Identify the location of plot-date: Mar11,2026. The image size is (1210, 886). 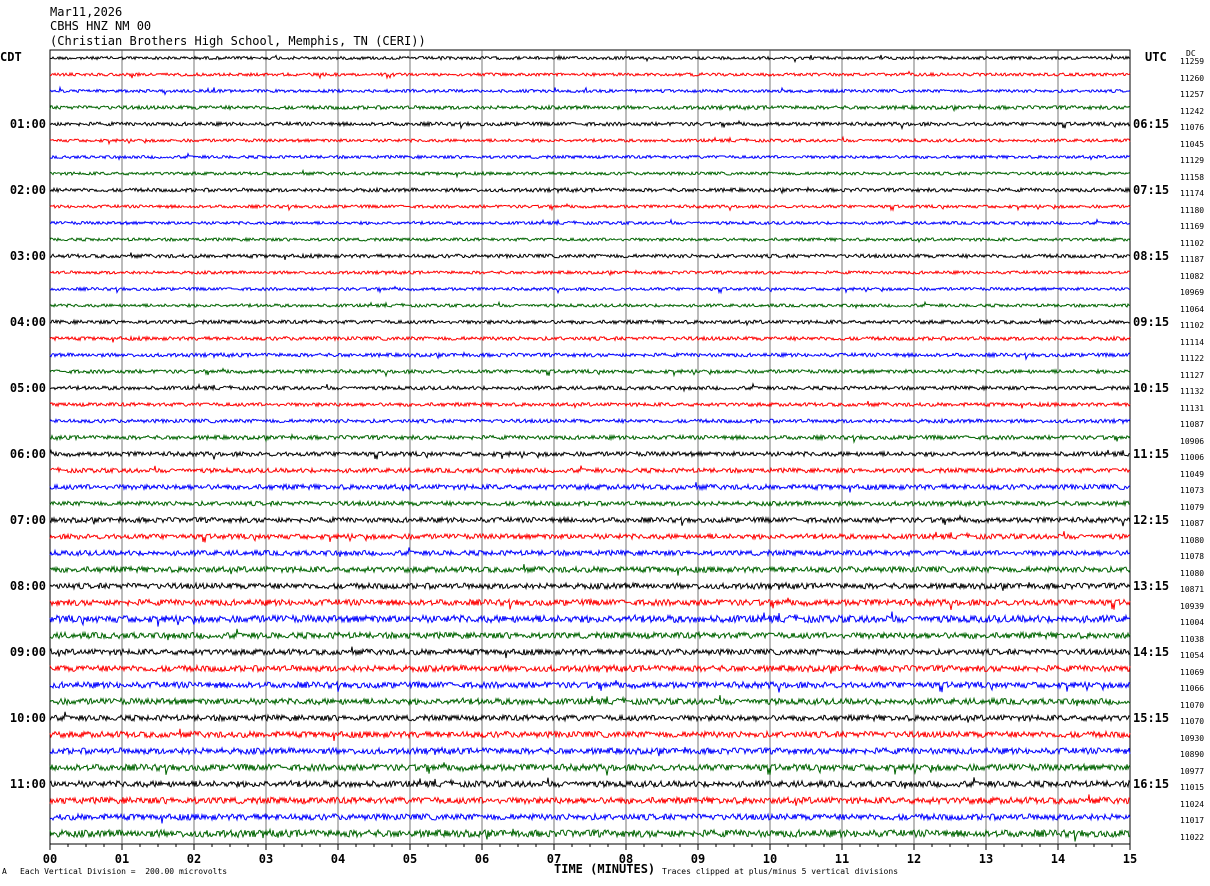
(86, 12).